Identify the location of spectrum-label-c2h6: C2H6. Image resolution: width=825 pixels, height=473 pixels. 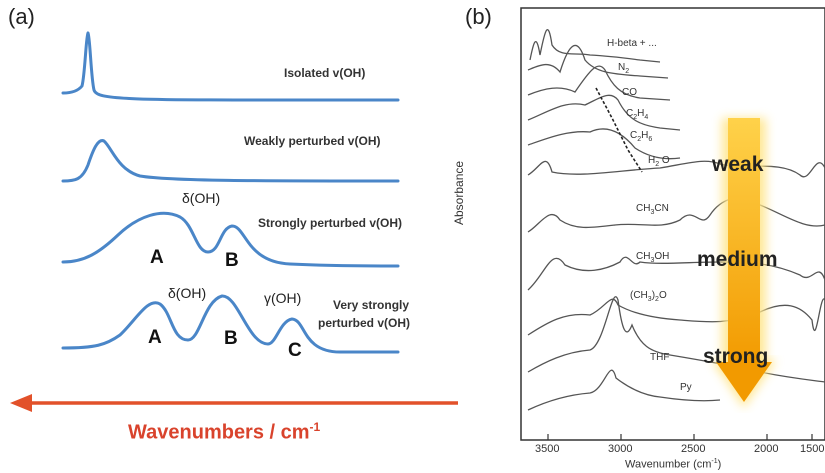
(641, 136).